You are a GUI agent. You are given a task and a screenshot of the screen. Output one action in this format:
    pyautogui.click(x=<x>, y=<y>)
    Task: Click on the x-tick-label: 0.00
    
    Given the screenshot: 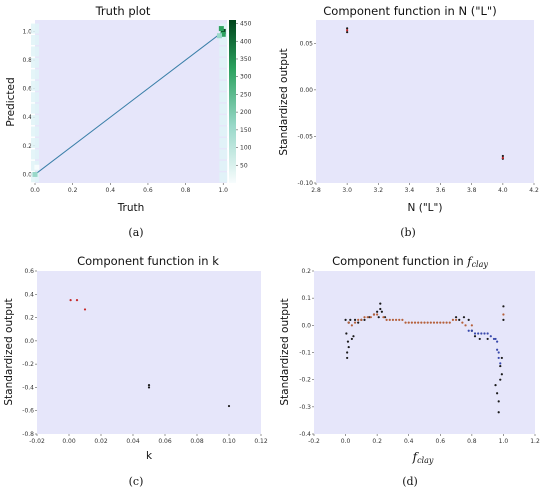 What is the action you would take?
    pyautogui.click(x=69, y=441)
    